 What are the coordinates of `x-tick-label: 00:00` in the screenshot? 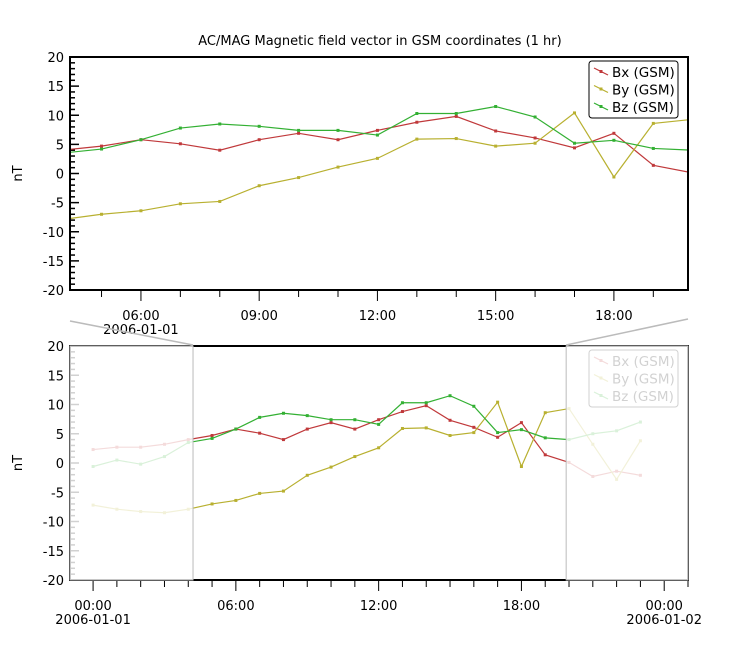 It's located at (92, 606).